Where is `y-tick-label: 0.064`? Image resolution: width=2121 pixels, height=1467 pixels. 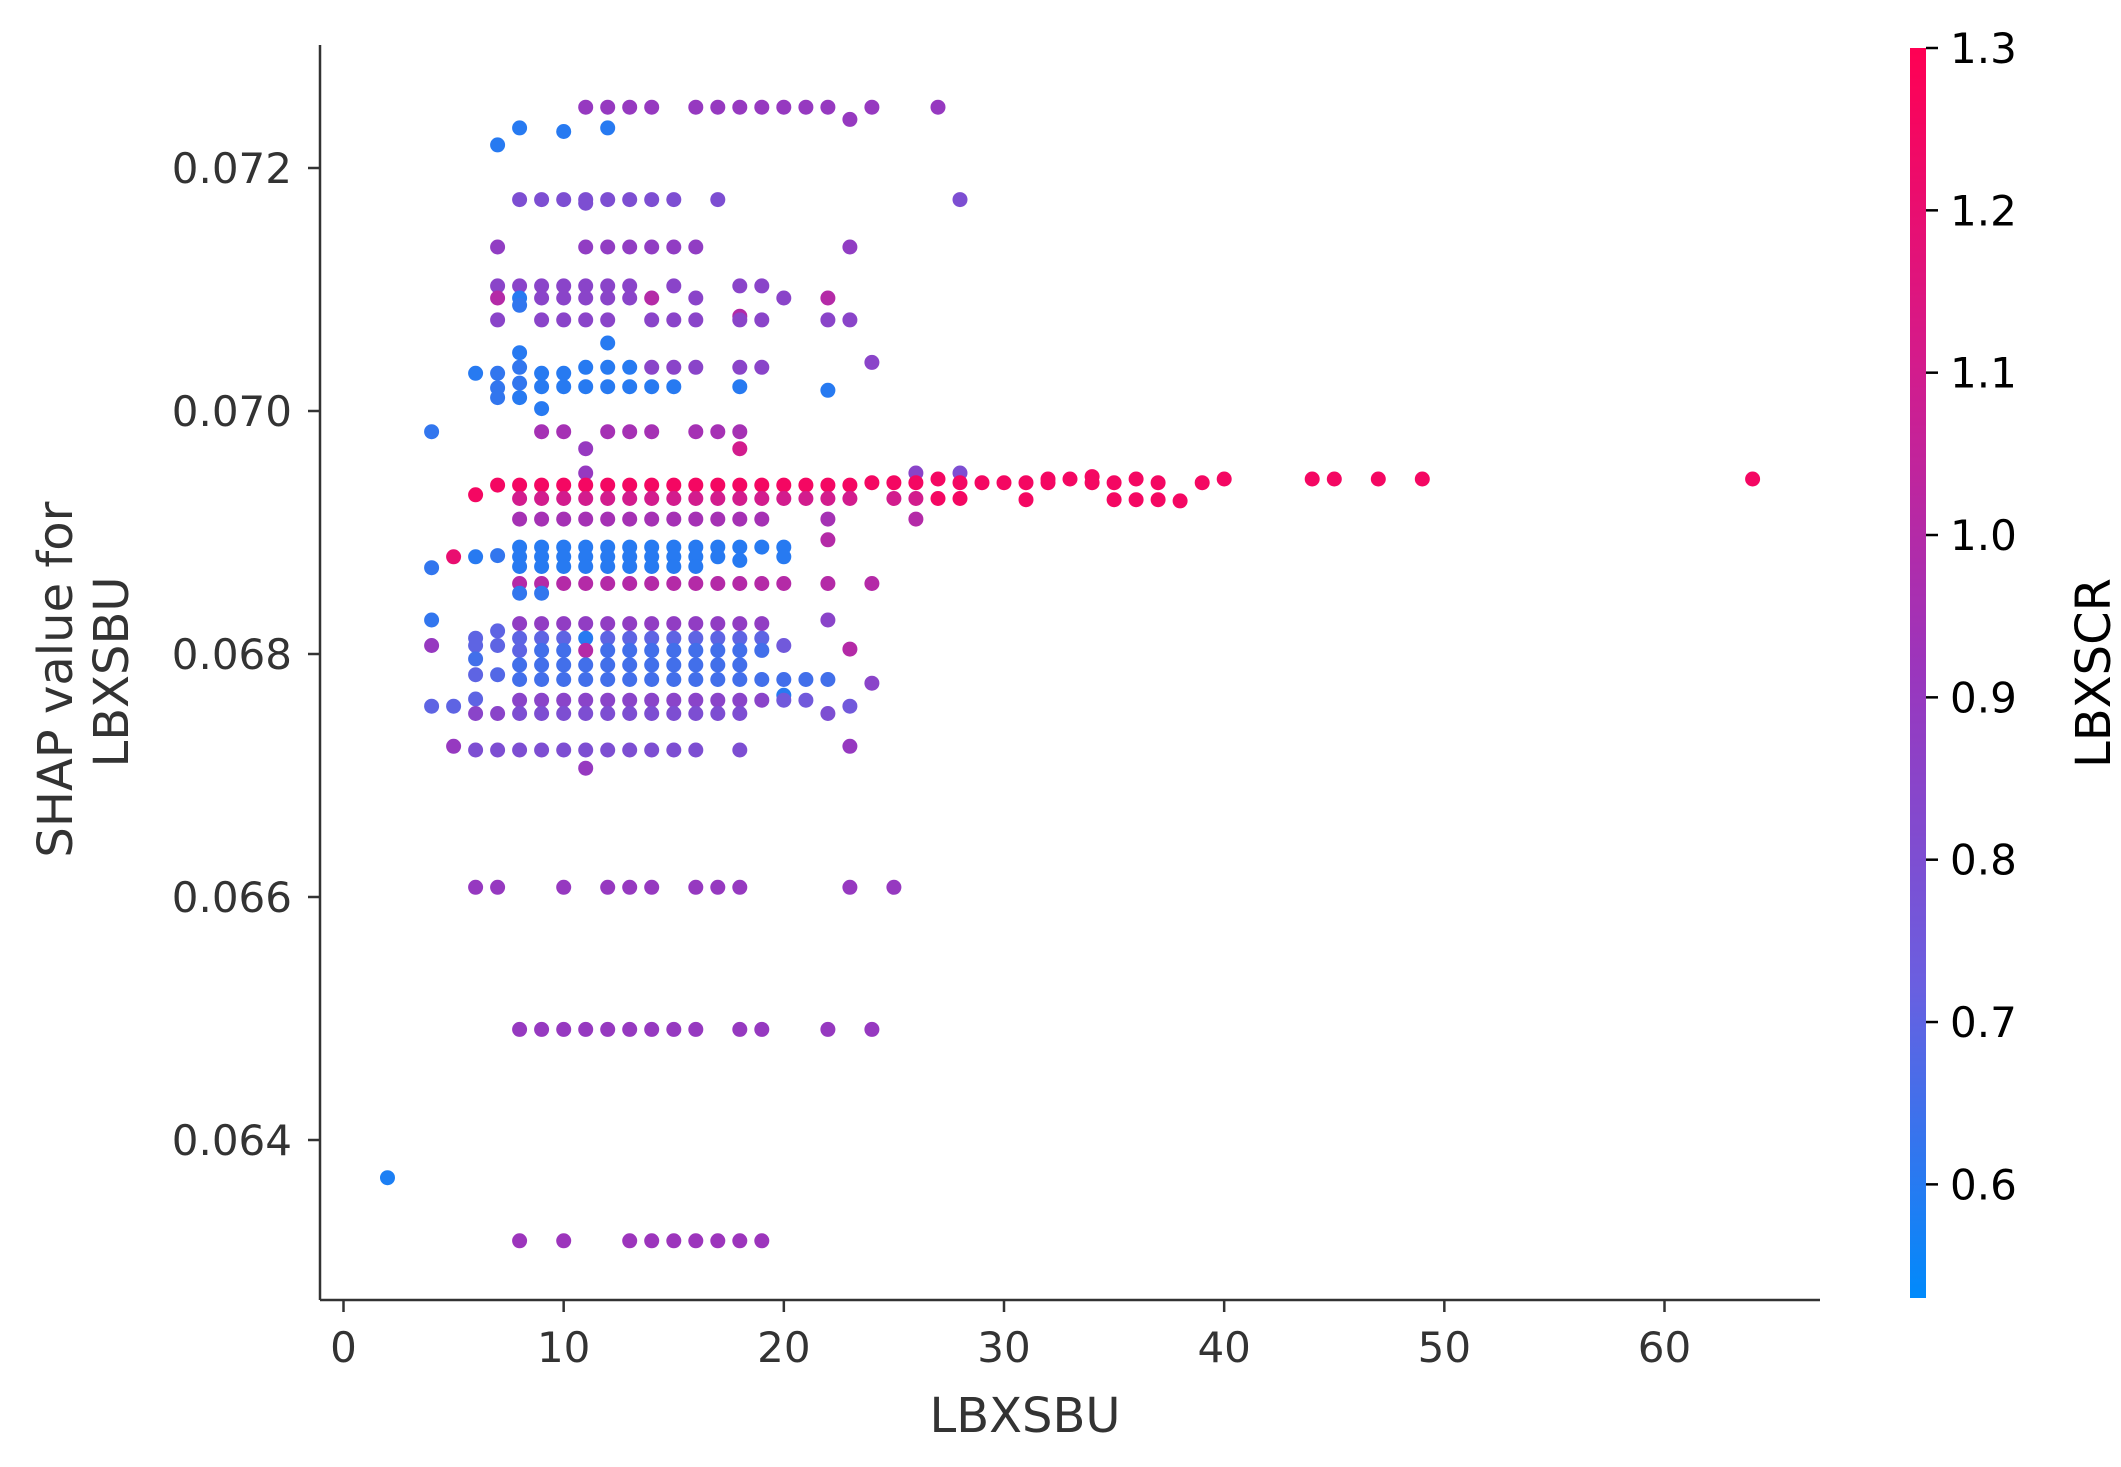
y-tick-label: 0.064 is located at coordinates (232, 1140).